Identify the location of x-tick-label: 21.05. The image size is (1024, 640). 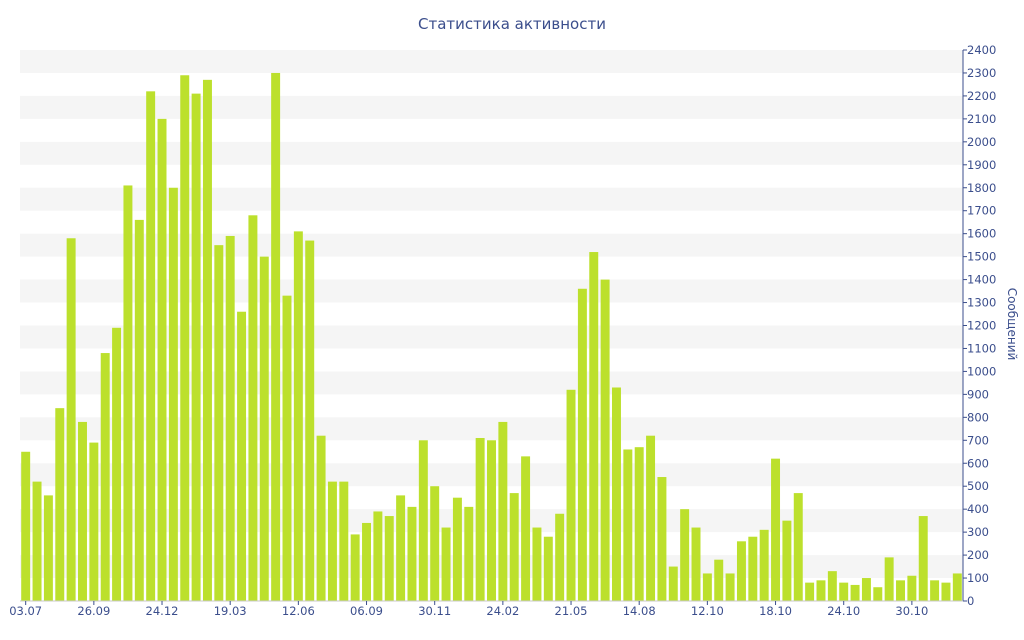
(571, 611).